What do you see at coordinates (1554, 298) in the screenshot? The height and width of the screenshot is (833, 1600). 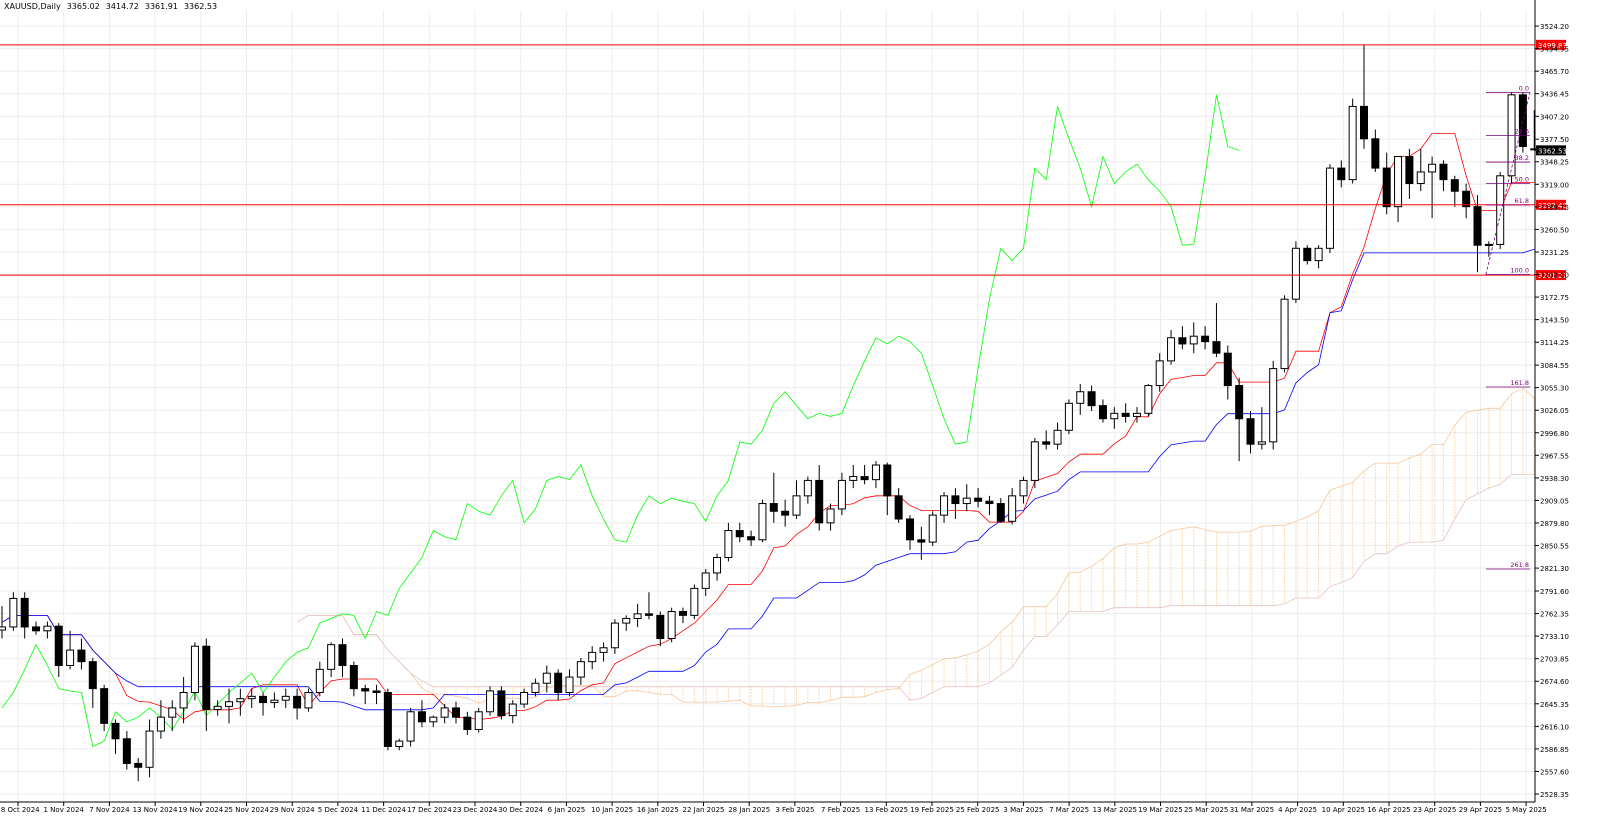 I see `y-tick-label: 3172.75` at bounding box center [1554, 298].